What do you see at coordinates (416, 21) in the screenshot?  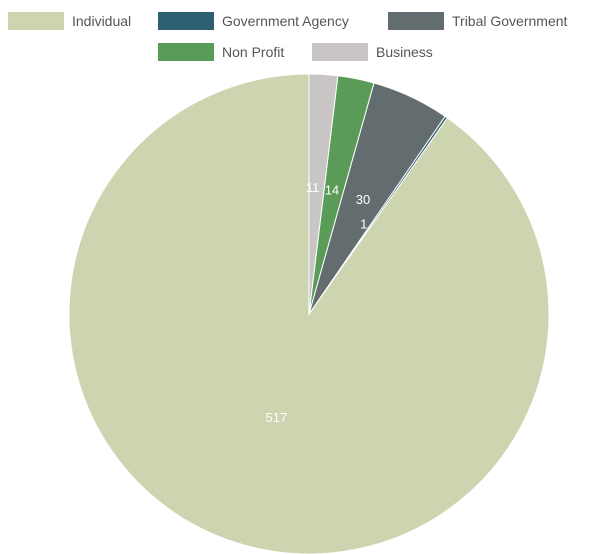 I see `legend-swatch-tribal-government` at bounding box center [416, 21].